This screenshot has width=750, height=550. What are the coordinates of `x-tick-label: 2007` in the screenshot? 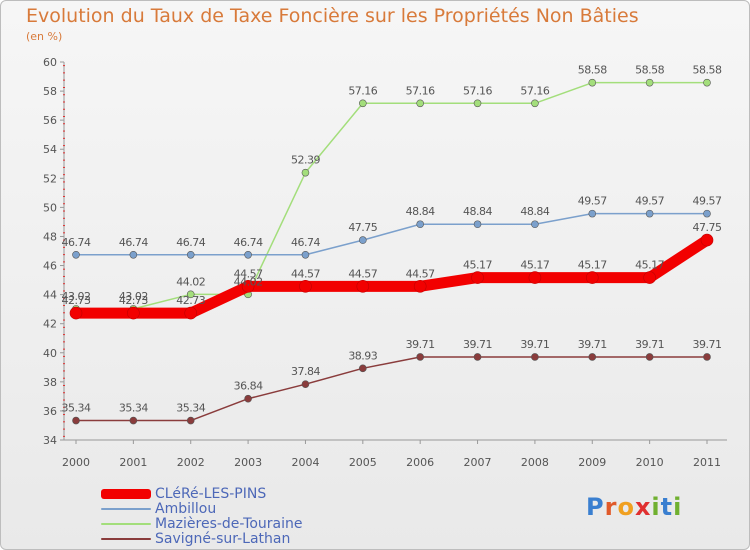 It's located at (478, 462).